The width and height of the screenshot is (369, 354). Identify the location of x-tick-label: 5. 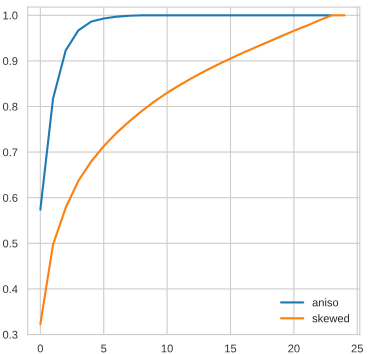
(103, 348).